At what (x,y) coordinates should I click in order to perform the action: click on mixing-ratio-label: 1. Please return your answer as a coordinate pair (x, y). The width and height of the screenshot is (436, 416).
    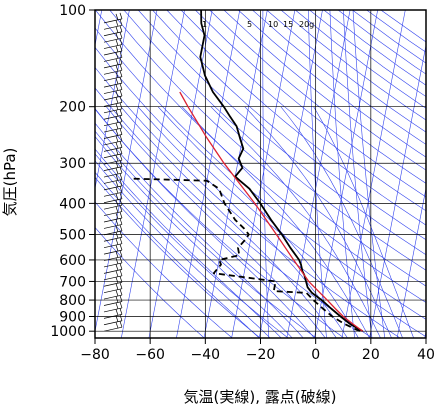
    Looking at the image, I should click on (204, 24).